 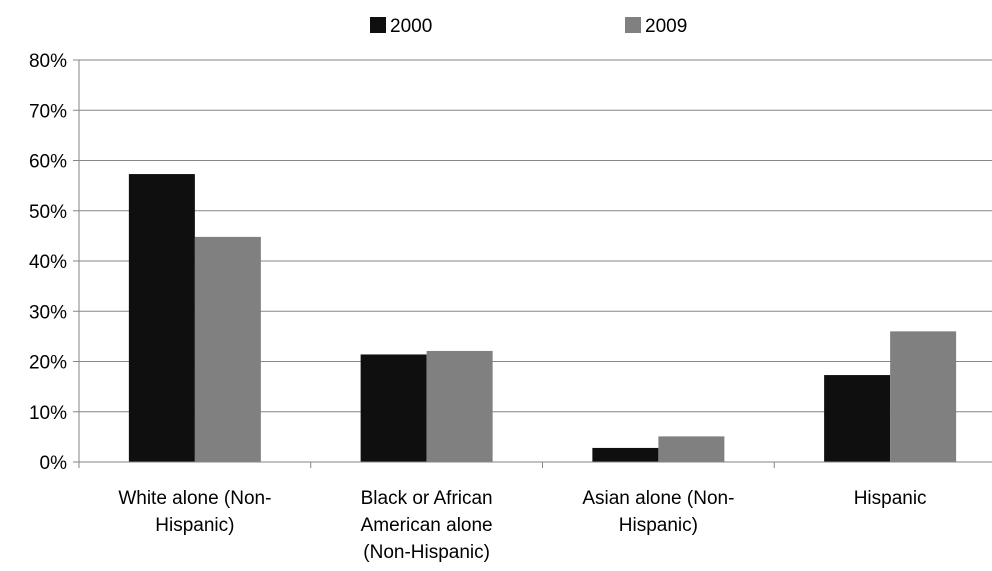 What do you see at coordinates (48, 413) in the screenshot?
I see `y-tick-label: 10%` at bounding box center [48, 413].